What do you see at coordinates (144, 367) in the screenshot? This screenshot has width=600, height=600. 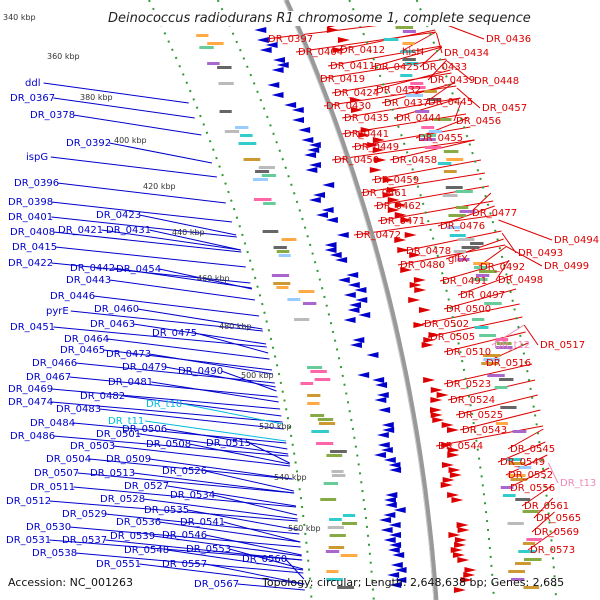 I see `gene-label-reverse: DR_0479` at bounding box center [144, 367].